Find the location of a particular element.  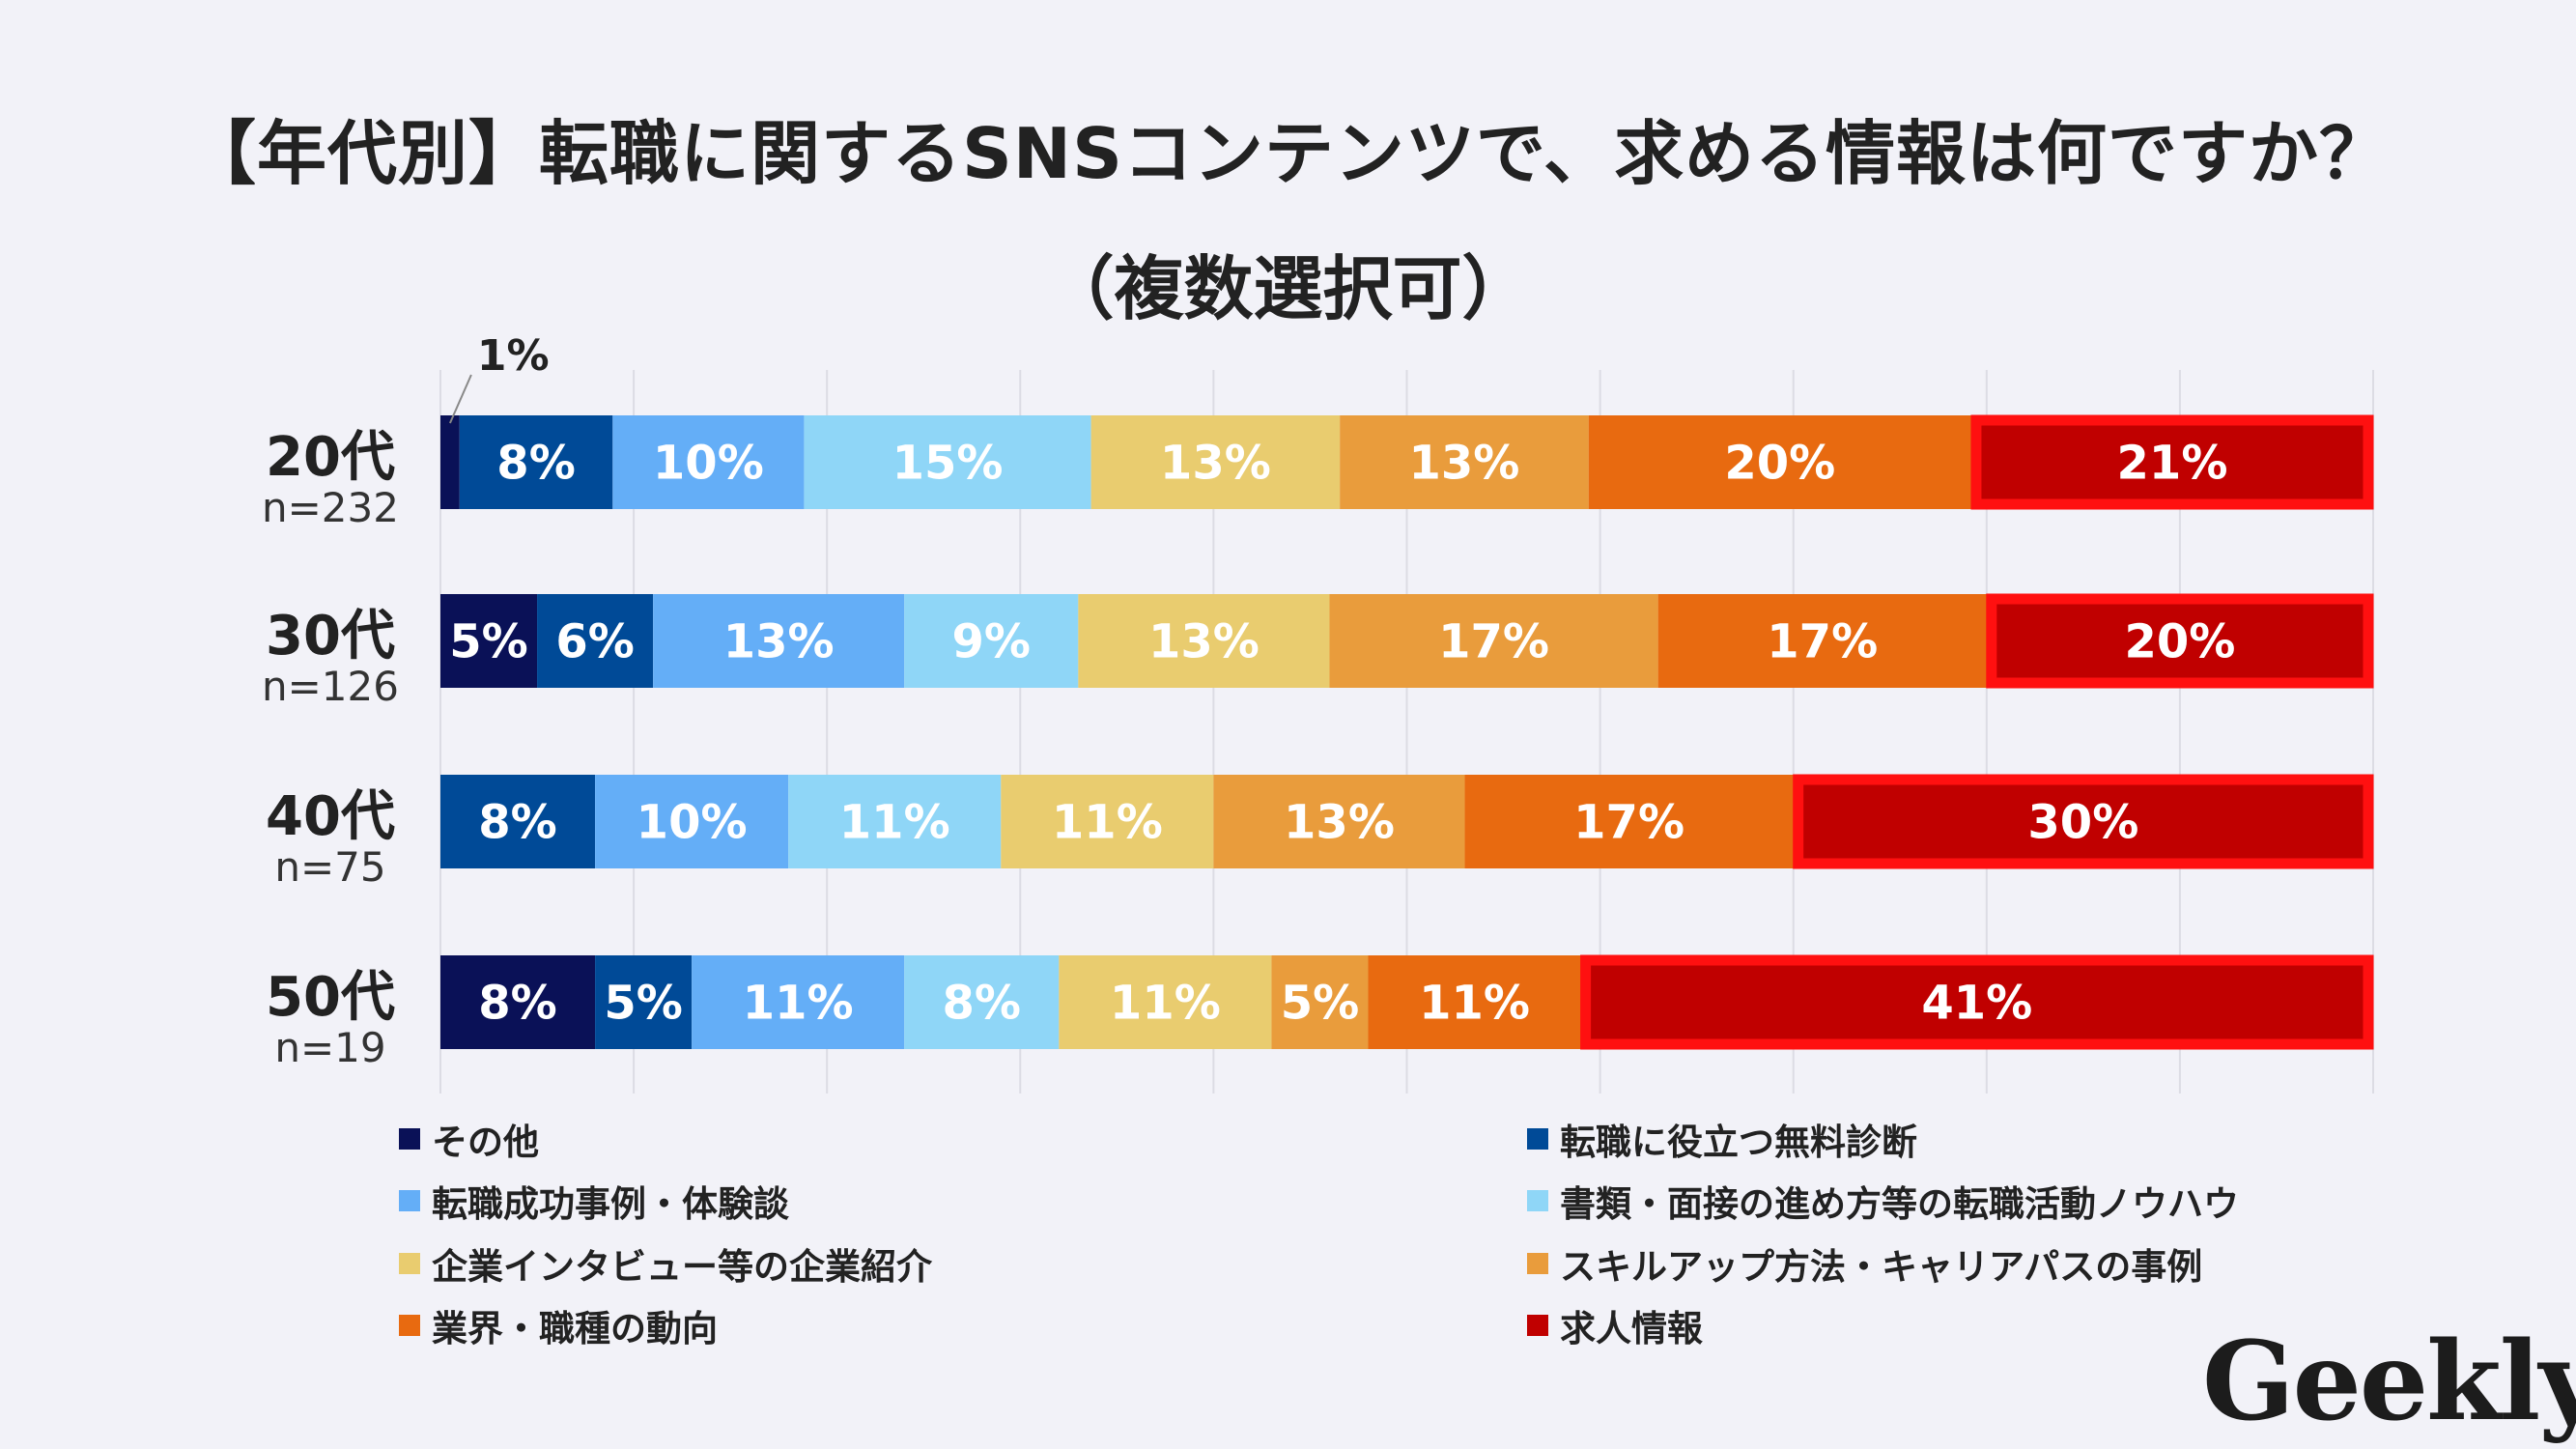

legend-label: 転職成功事例・体験談 is located at coordinates (610, 1204).